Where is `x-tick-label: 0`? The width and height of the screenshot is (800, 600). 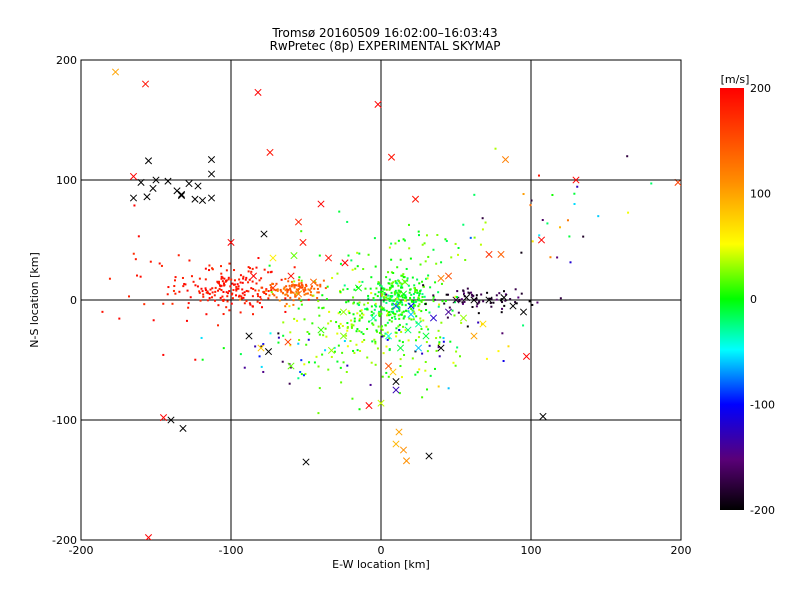 x-tick-label: 0 is located at coordinates (381, 550).